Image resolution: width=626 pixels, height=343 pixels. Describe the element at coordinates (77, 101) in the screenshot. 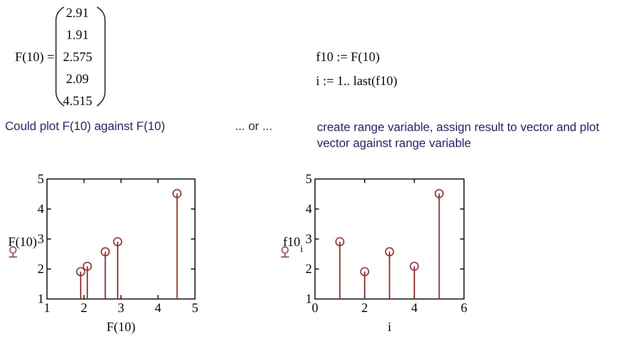

I see `text: 4.515` at that location.